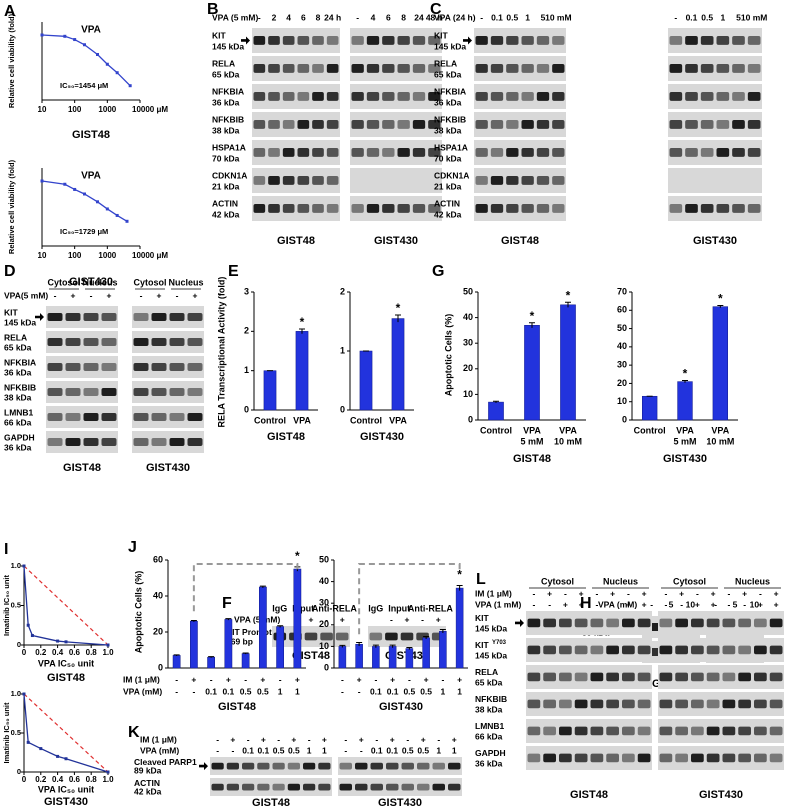  What do you see at coordinates (148, 791) in the screenshot?
I see `row-size: 42 kDa` at bounding box center [148, 791].